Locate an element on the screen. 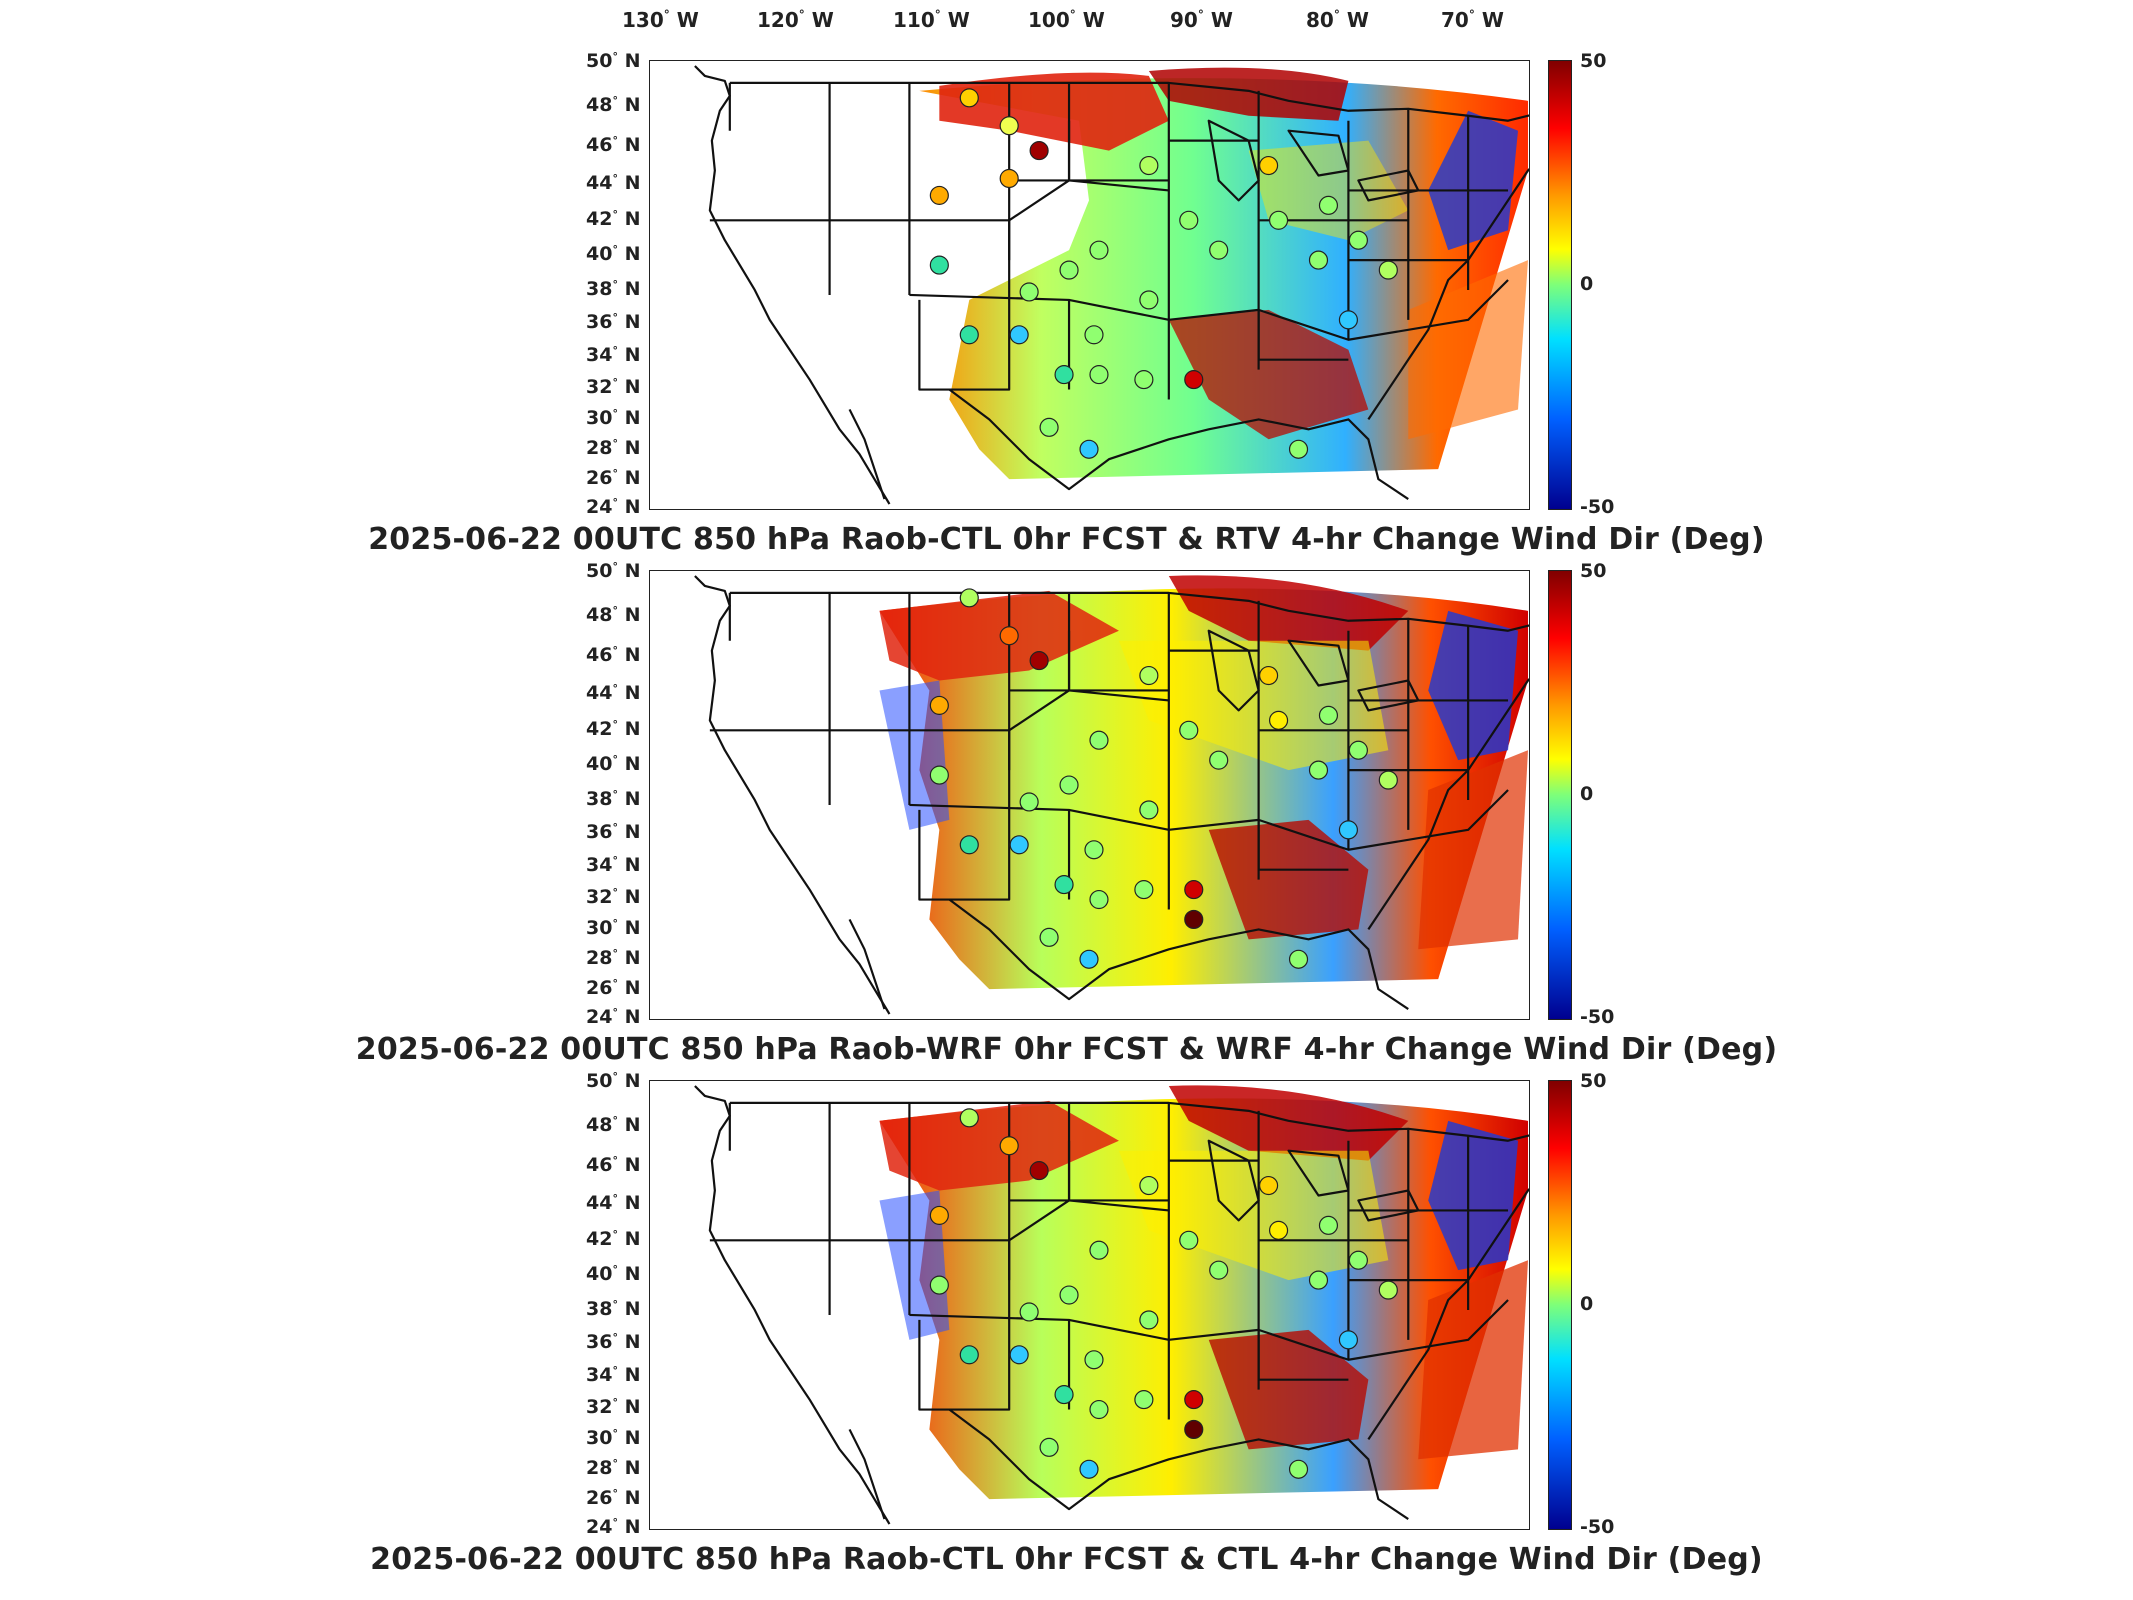  lon-label-130w: 130° W is located at coordinates (660, 20).